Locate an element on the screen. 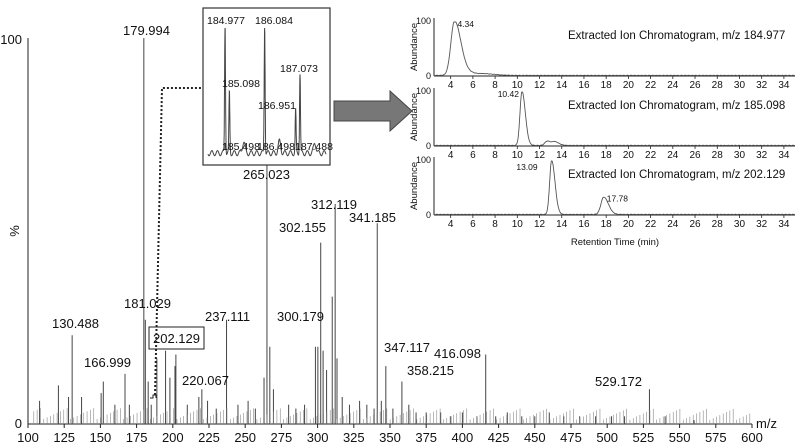 Image resolution: width=800 pixels, height=448 pixels. x-tick-label: 350 is located at coordinates (390, 437).